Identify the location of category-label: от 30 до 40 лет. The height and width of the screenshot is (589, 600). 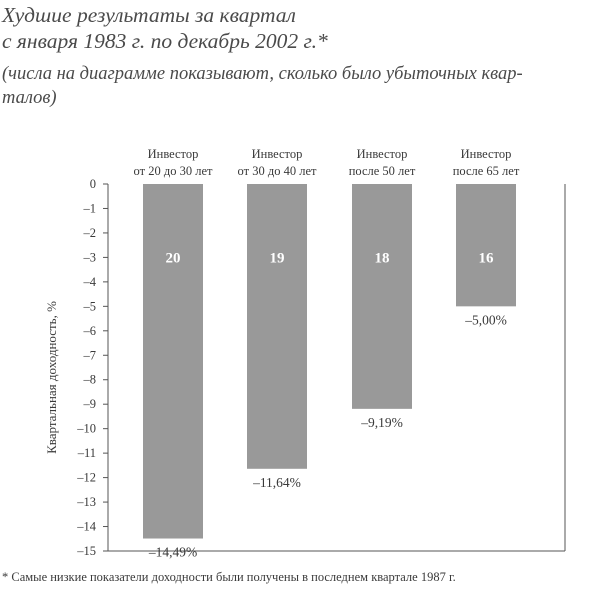
(277, 171).